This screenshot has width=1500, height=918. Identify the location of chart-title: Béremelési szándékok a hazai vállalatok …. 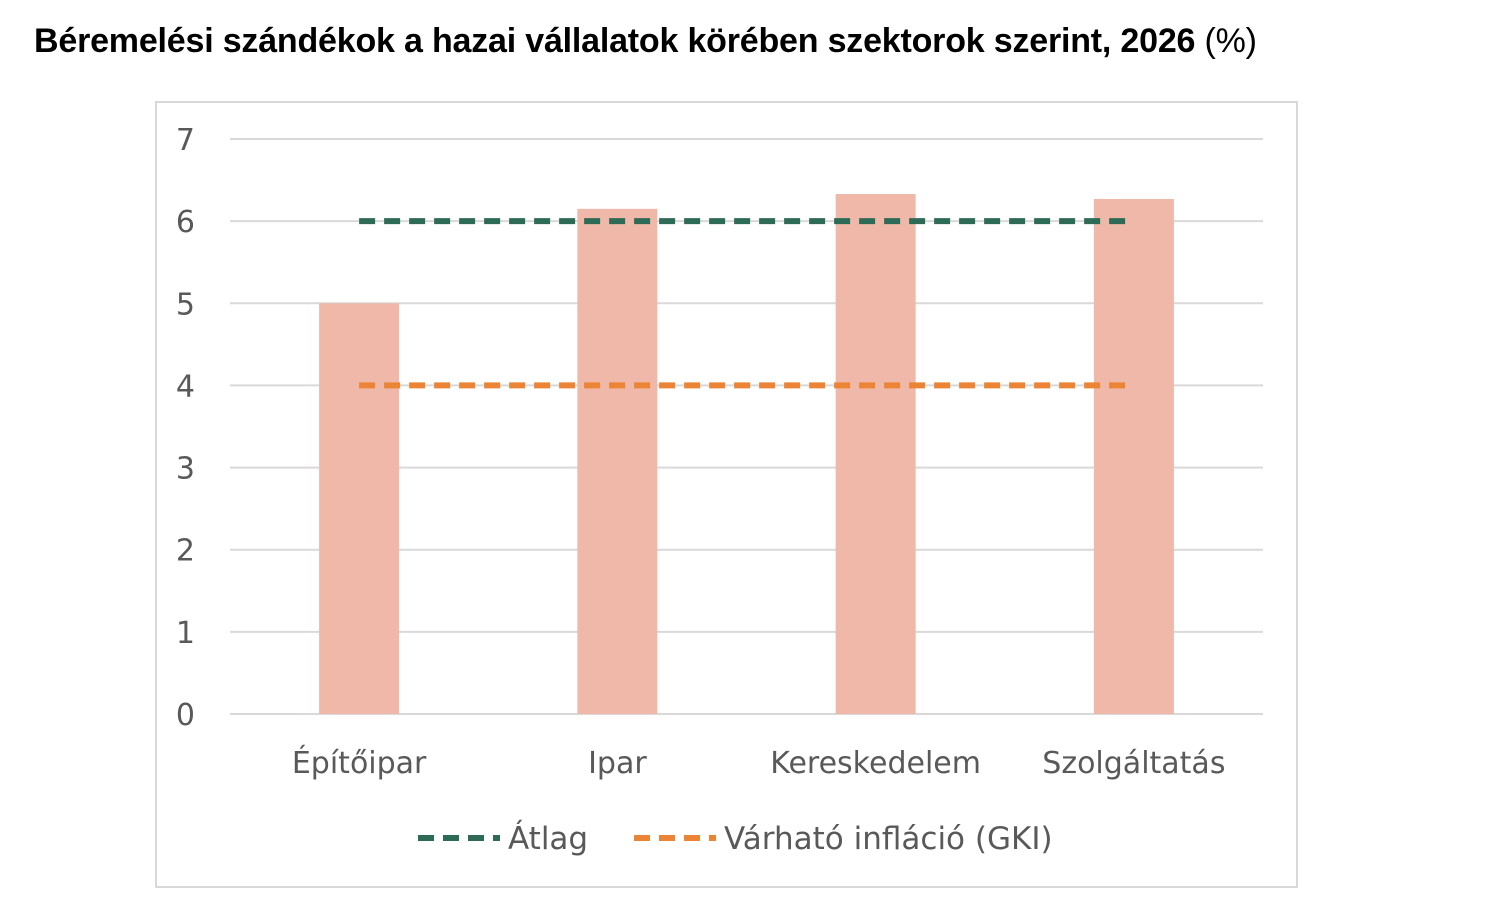
(645, 41).